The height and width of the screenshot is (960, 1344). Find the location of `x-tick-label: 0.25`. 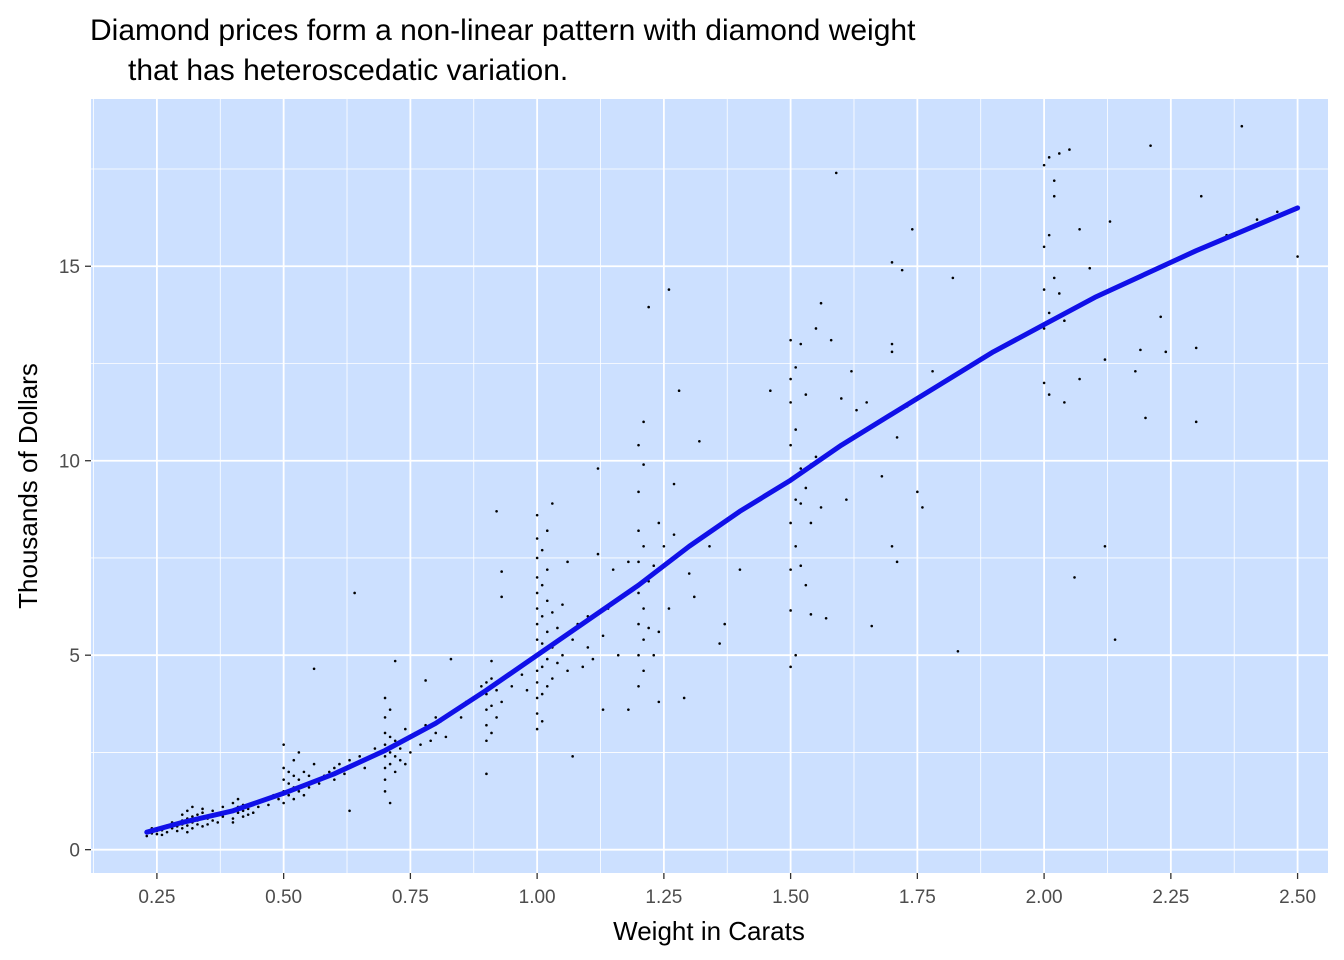

x-tick-label: 0.25 is located at coordinates (156, 897).